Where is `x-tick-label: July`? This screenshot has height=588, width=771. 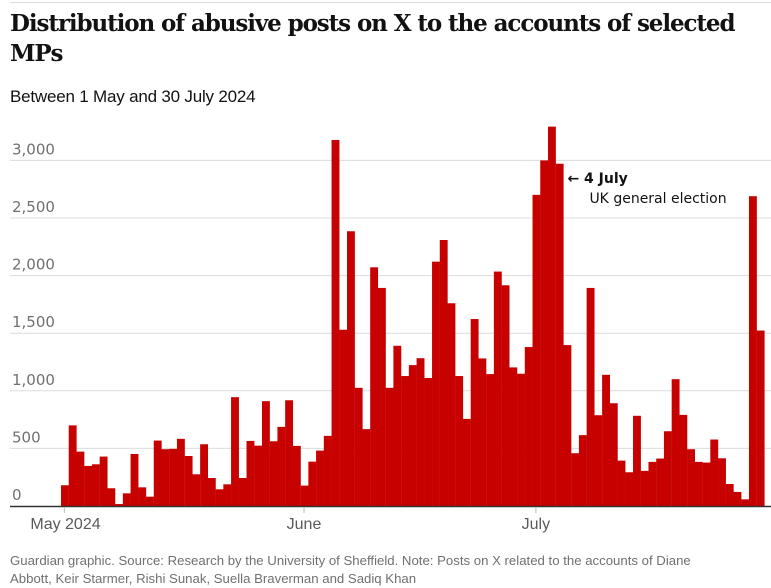 x-tick-label: July is located at coordinates (536, 524).